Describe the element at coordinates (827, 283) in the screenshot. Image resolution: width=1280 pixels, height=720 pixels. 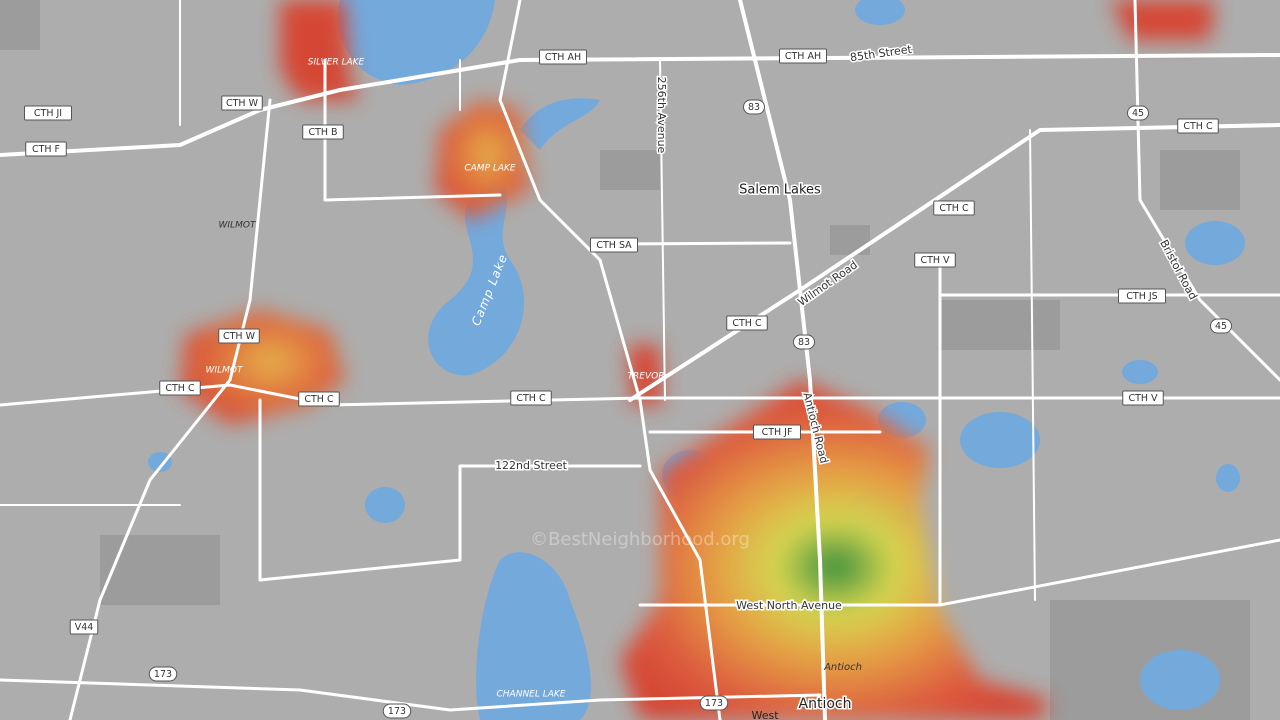
I see `road-name: Wilmot Road` at that location.